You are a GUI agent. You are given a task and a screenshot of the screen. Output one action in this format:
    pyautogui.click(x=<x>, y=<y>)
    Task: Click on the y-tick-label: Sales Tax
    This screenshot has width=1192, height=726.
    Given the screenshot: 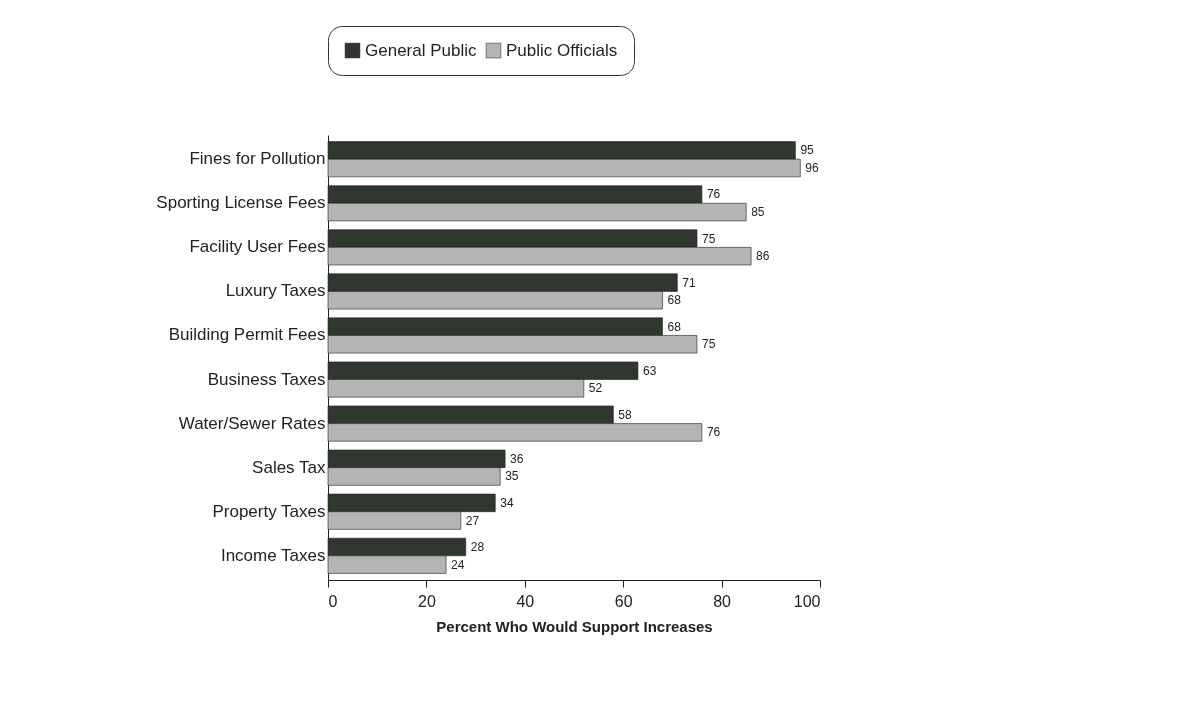 What is the action you would take?
    pyautogui.click(x=289, y=467)
    